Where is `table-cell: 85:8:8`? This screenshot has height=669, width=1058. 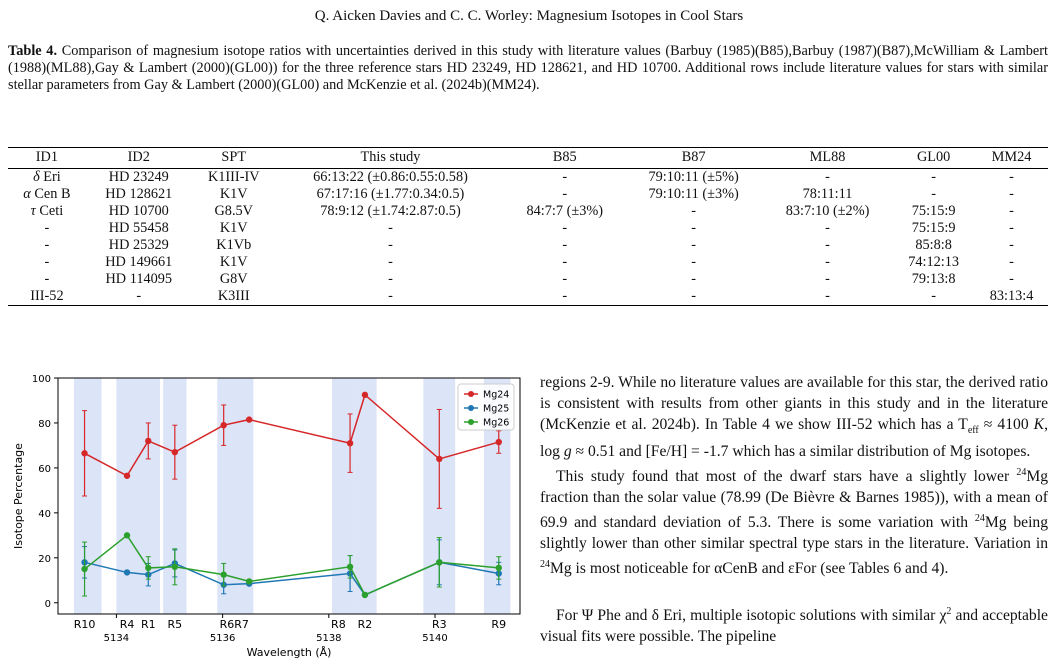 table-cell: 85:8:8 is located at coordinates (933, 245).